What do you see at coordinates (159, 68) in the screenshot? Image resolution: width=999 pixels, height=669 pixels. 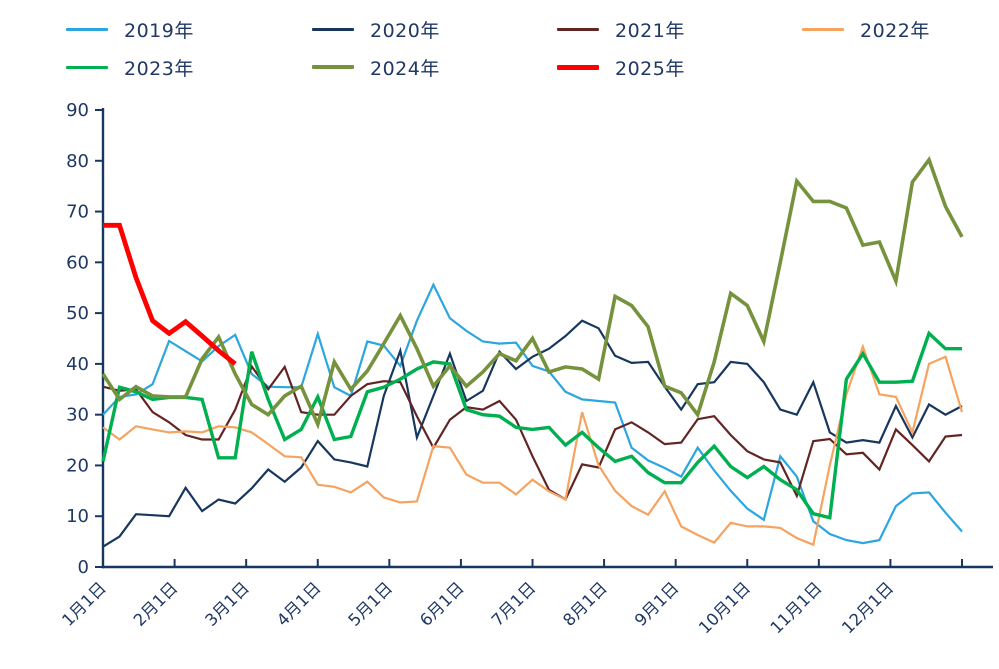 I see `legend-label: 2023年` at bounding box center [159, 68].